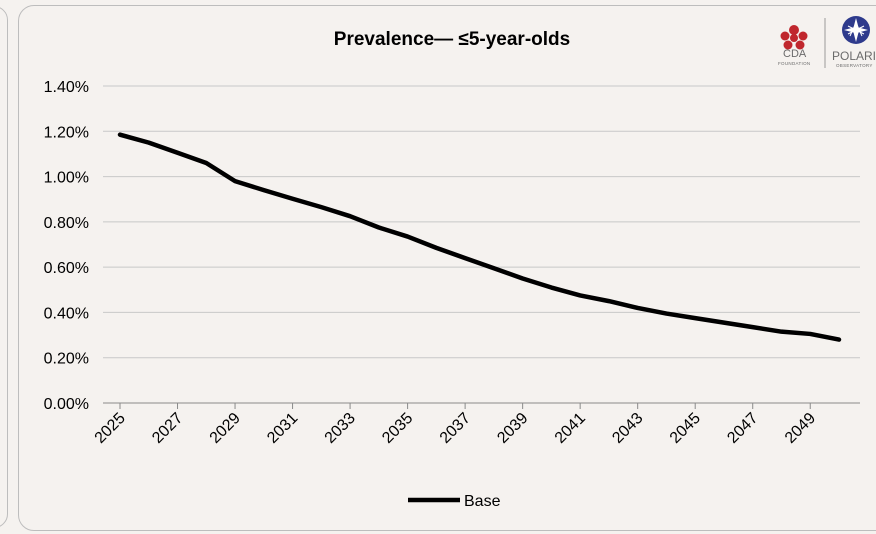 This screenshot has width=876, height=534. What do you see at coordinates (854, 56) in the screenshot?
I see `polaris-logo-name: POLARIS` at bounding box center [854, 56].